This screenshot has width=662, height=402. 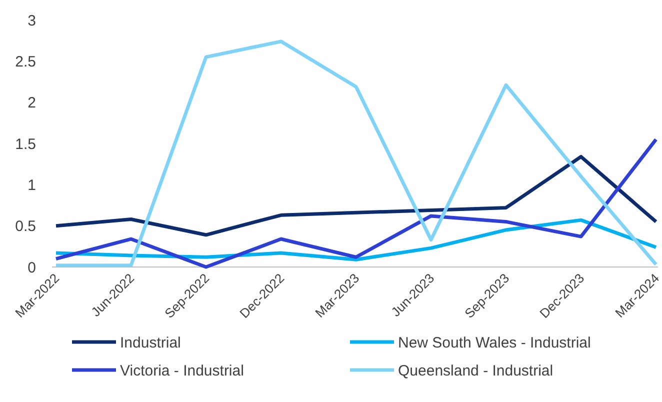 I want to click on y-tick-label: 1, so click(x=32, y=185).